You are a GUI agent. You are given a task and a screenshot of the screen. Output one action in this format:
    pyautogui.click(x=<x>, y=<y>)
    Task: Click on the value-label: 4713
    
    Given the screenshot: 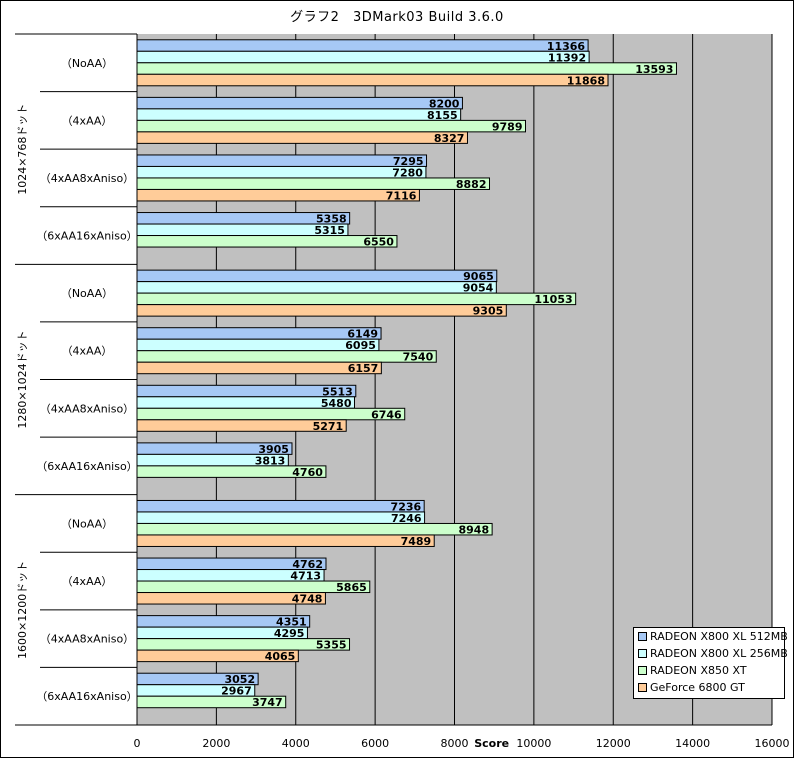 What is the action you would take?
    pyautogui.click(x=305, y=576)
    